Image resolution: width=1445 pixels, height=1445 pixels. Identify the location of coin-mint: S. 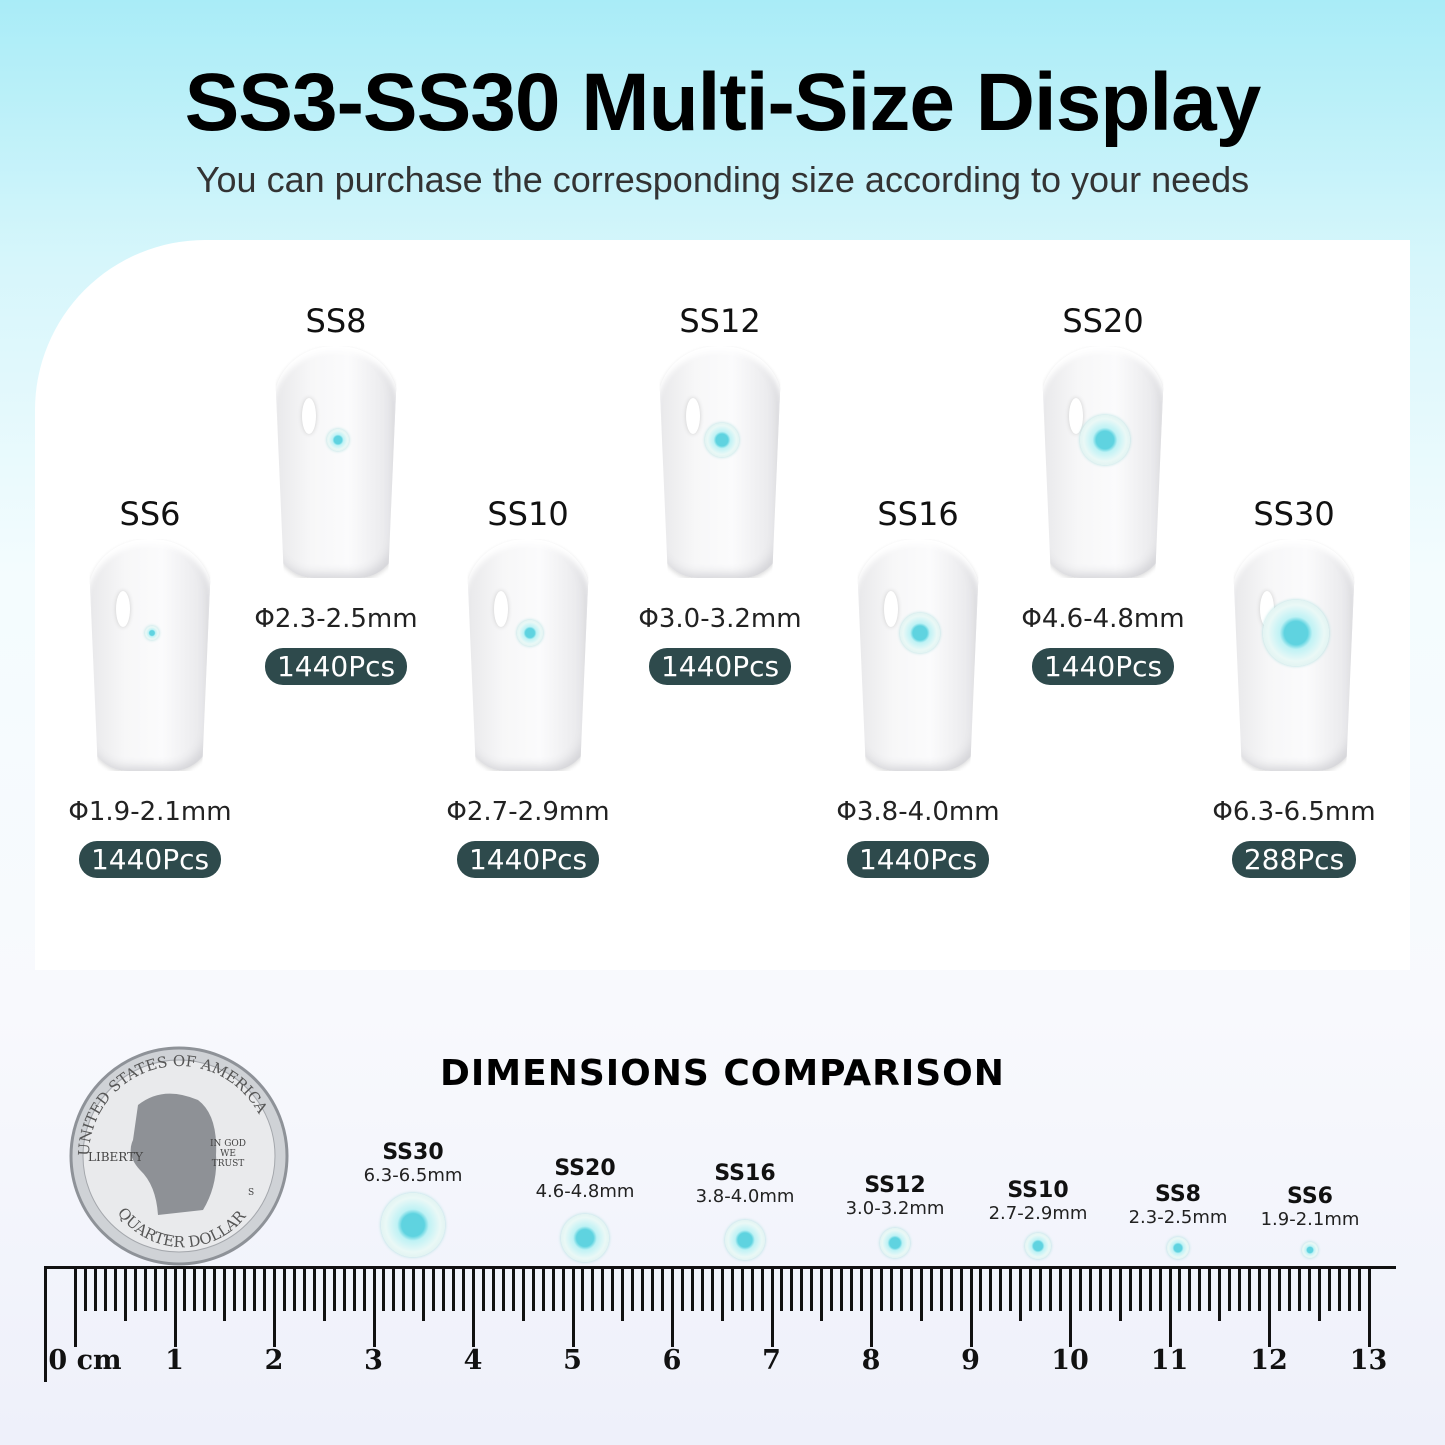
(251, 1193).